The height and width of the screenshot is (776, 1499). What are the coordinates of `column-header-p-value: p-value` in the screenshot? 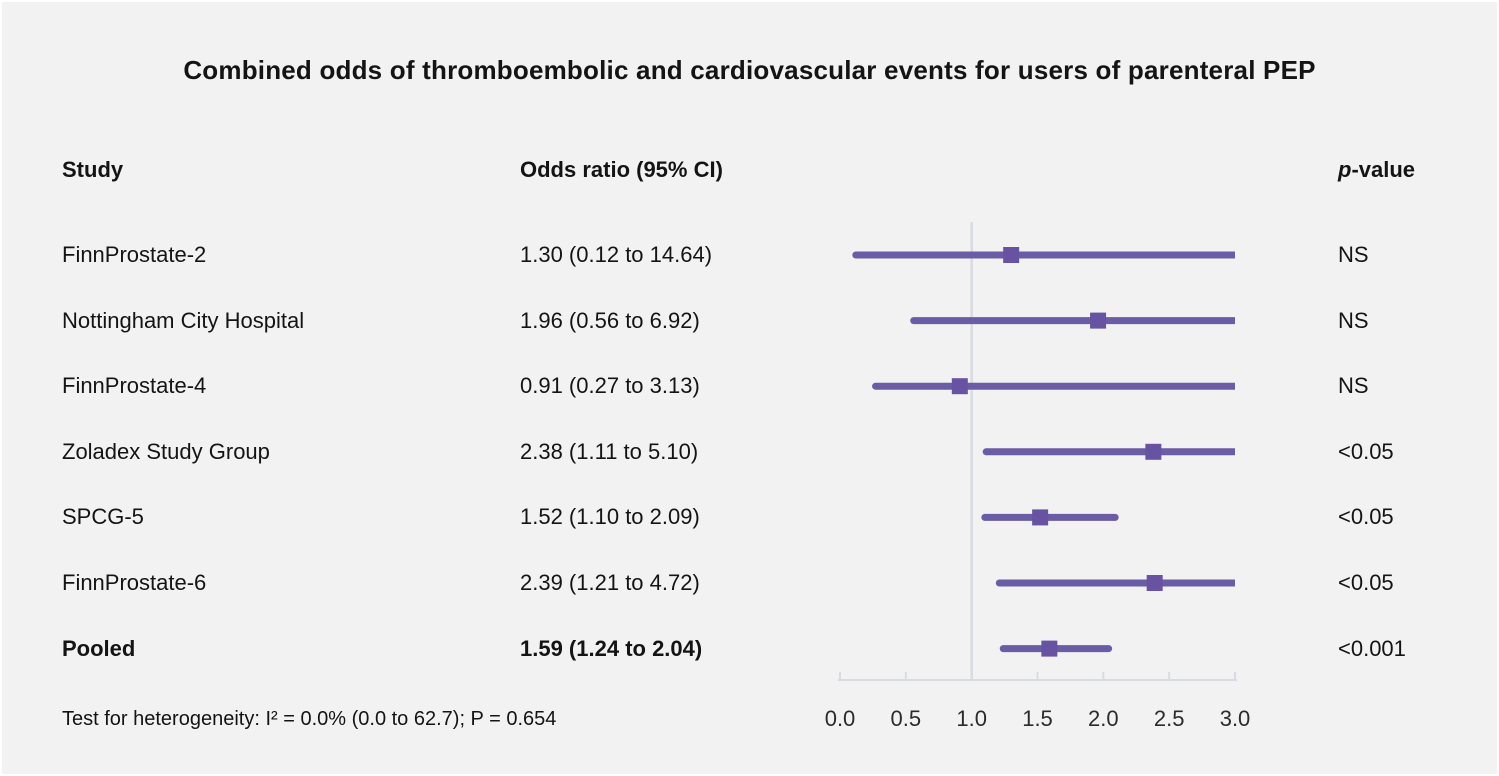 It's located at (1376, 170).